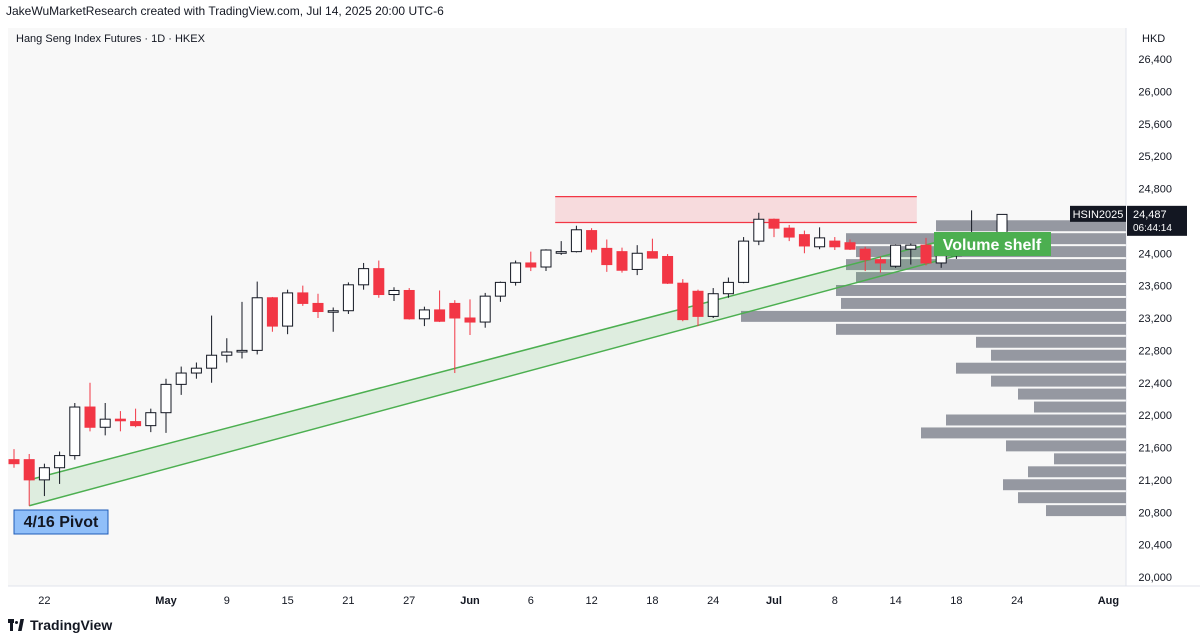 The height and width of the screenshot is (641, 1200). I want to click on y-tick-label: 21,200, so click(1155, 481).